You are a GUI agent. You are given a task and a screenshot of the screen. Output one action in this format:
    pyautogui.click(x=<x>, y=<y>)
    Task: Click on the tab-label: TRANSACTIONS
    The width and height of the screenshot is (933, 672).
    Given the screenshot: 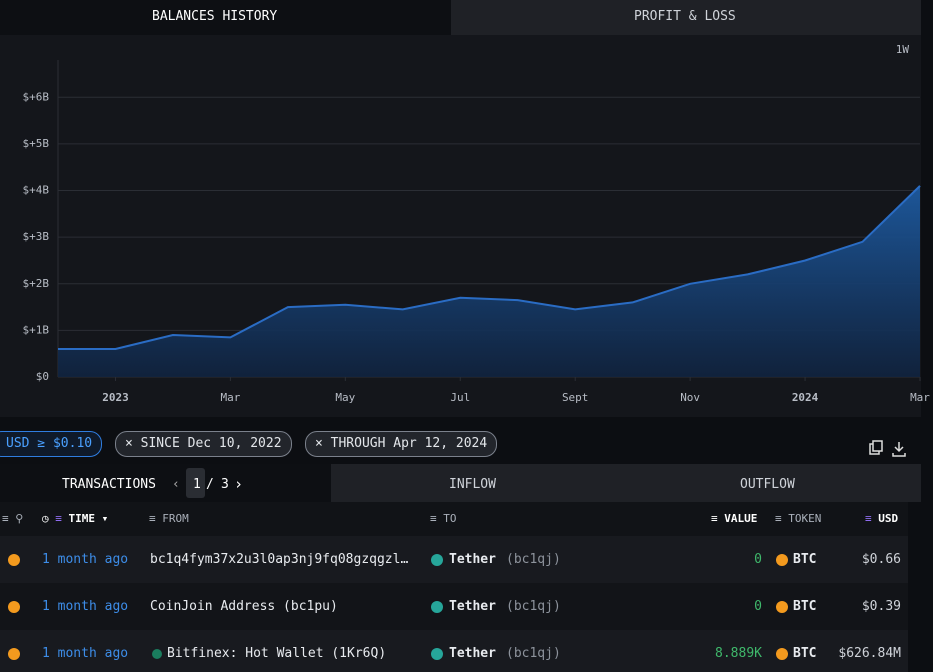 What is the action you would take?
    pyautogui.click(x=109, y=484)
    